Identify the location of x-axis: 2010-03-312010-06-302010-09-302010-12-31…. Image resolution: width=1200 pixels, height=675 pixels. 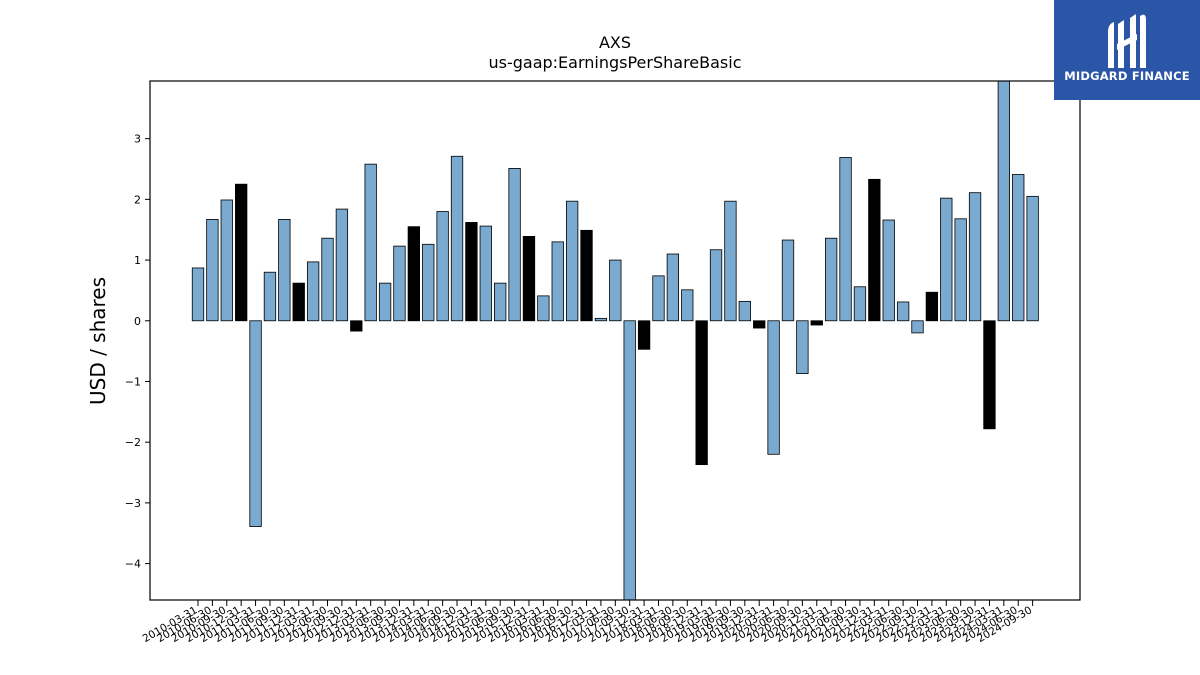
(587, 622).